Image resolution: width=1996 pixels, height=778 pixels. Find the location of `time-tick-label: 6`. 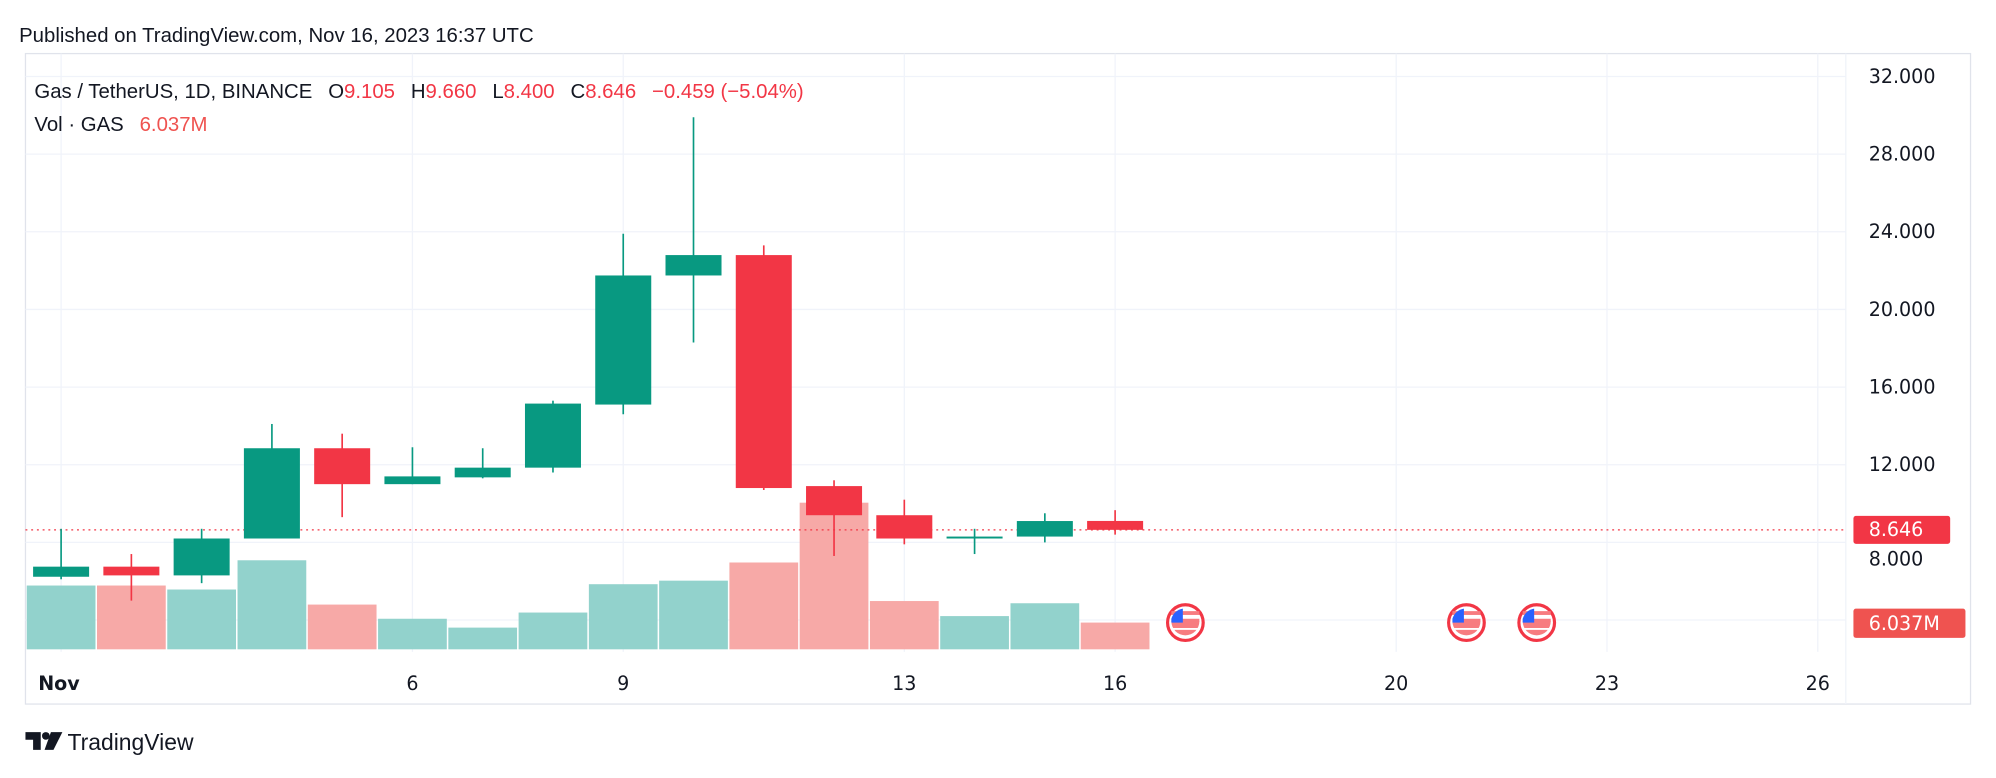

time-tick-label: 6 is located at coordinates (412, 683).